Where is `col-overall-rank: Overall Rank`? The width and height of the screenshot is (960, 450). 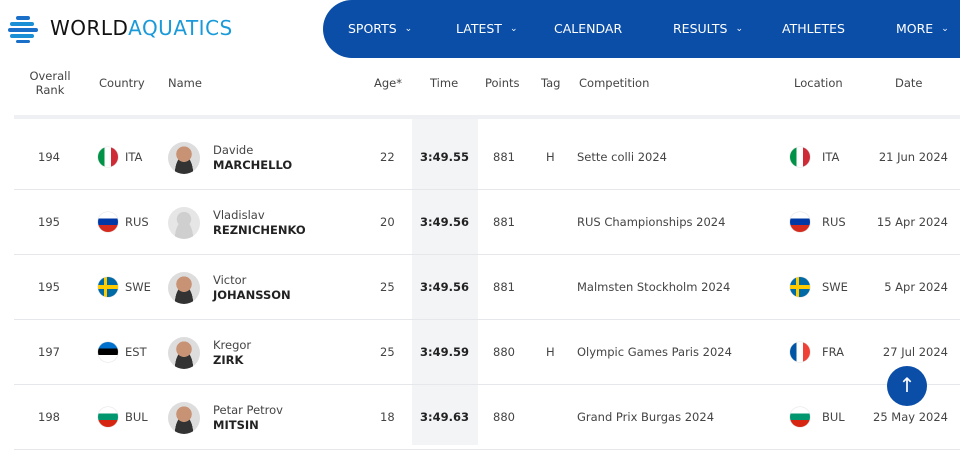 col-overall-rank: Overall Rank is located at coordinates (50, 83).